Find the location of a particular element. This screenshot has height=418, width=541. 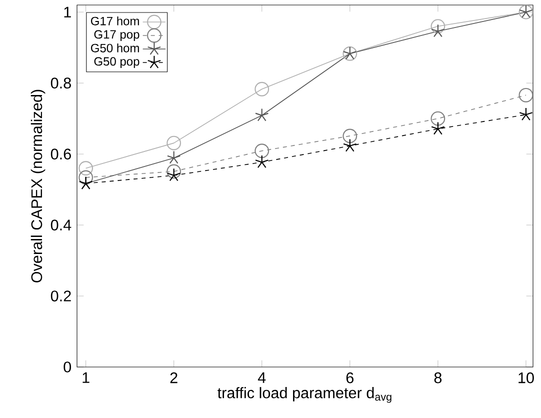

x-tick-label: 1 is located at coordinates (86, 377).